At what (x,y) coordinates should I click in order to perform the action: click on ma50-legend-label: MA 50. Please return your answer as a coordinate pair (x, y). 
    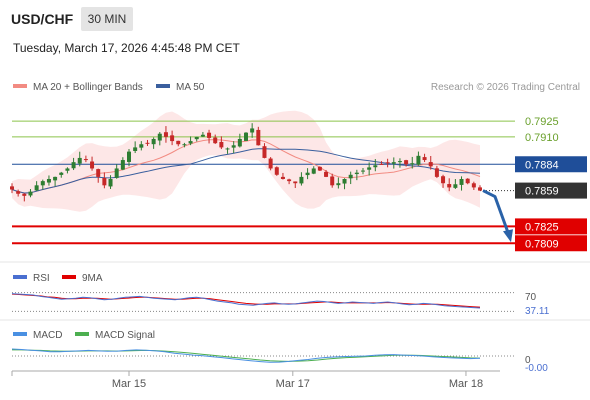
    Looking at the image, I should click on (190, 87).